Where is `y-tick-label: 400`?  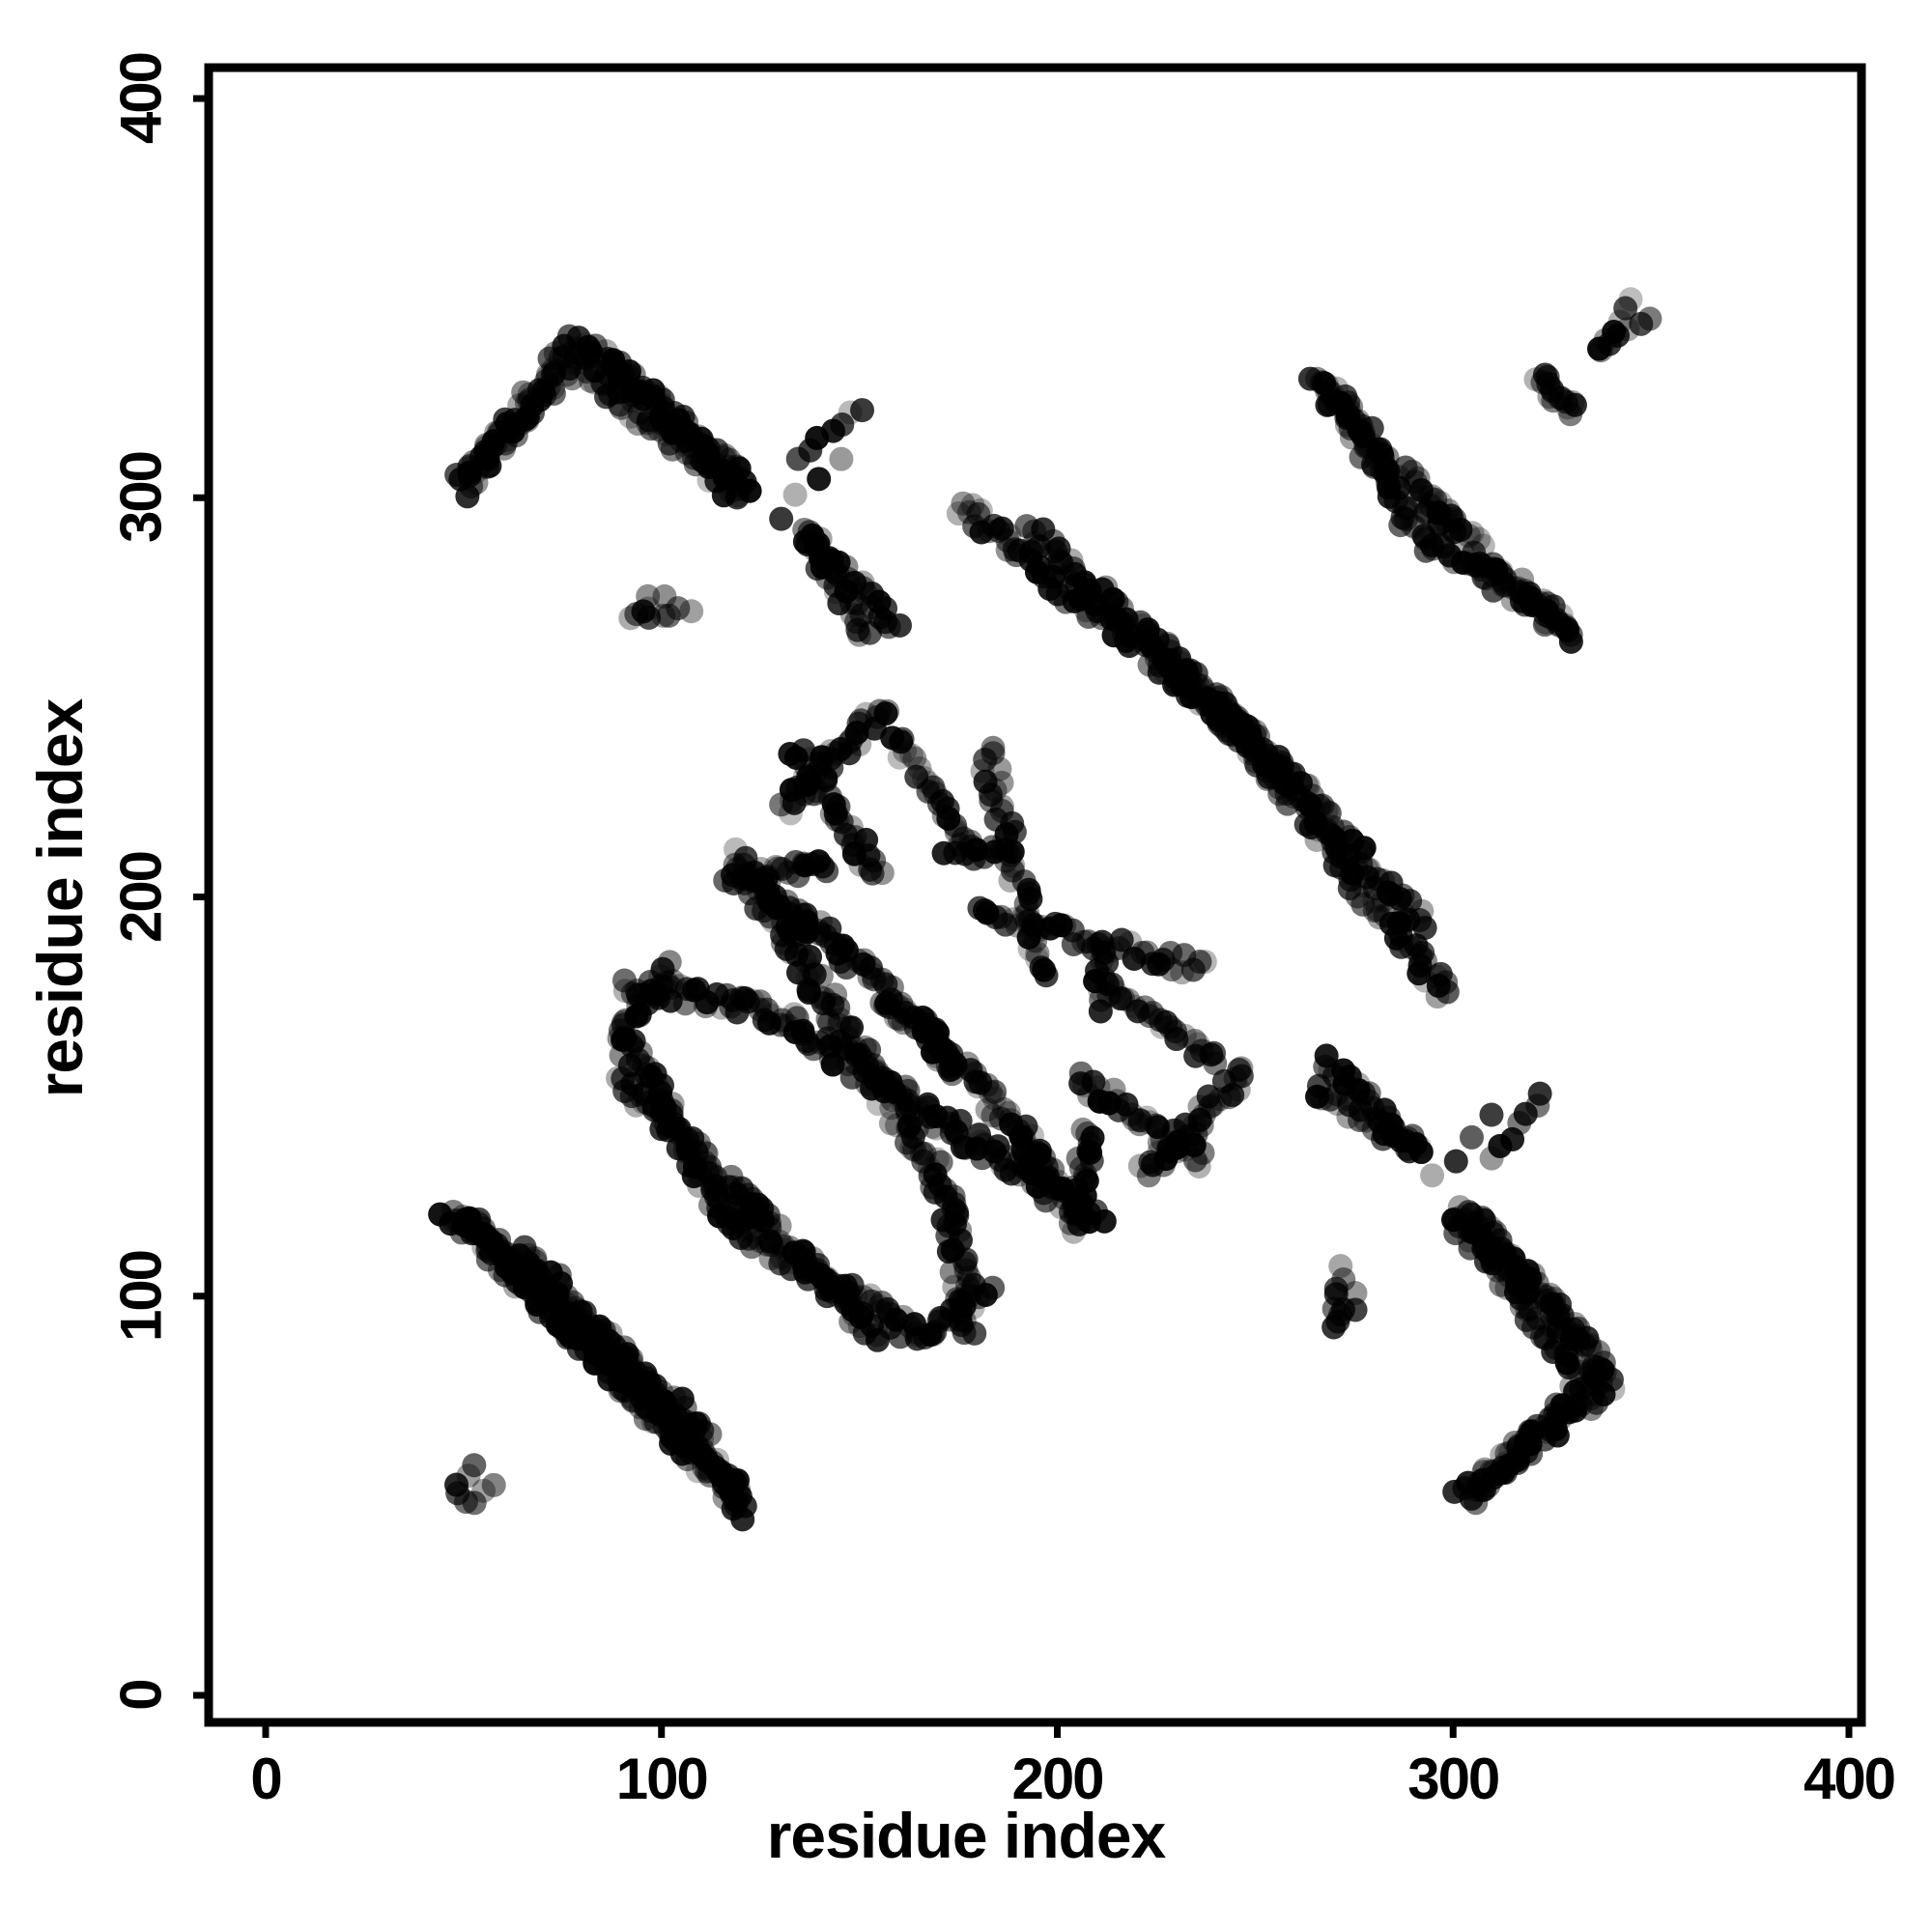
y-tick-label: 400 is located at coordinates (141, 98).